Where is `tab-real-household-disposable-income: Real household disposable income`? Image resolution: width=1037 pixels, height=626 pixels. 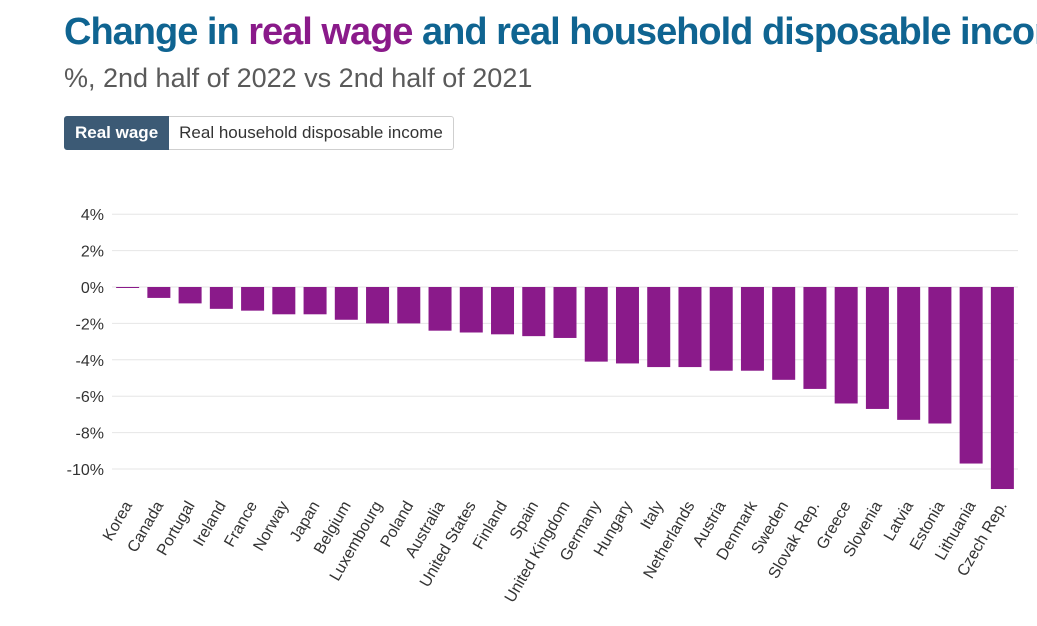 tab-real-household-disposable-income: Real household disposable income is located at coordinates (311, 133).